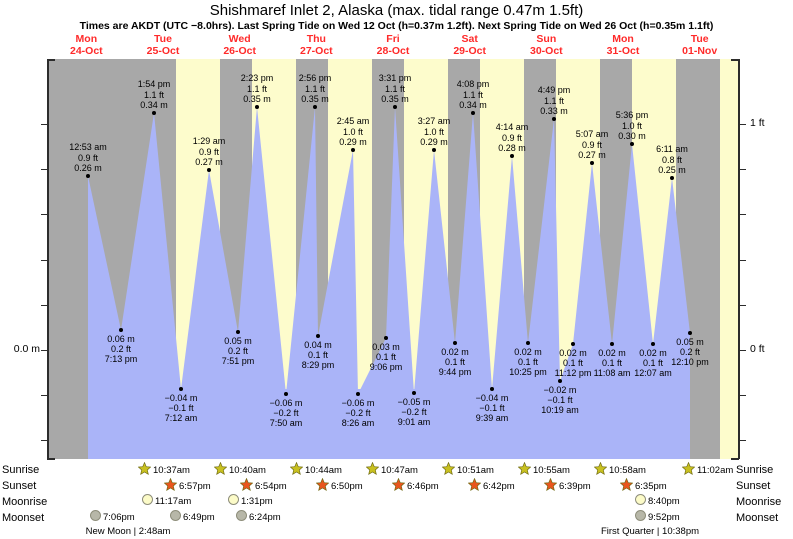 This screenshot has width=793, height=539. What do you see at coordinates (546, 51) in the screenshot?
I see `day-date: 30-Oct` at bounding box center [546, 51].